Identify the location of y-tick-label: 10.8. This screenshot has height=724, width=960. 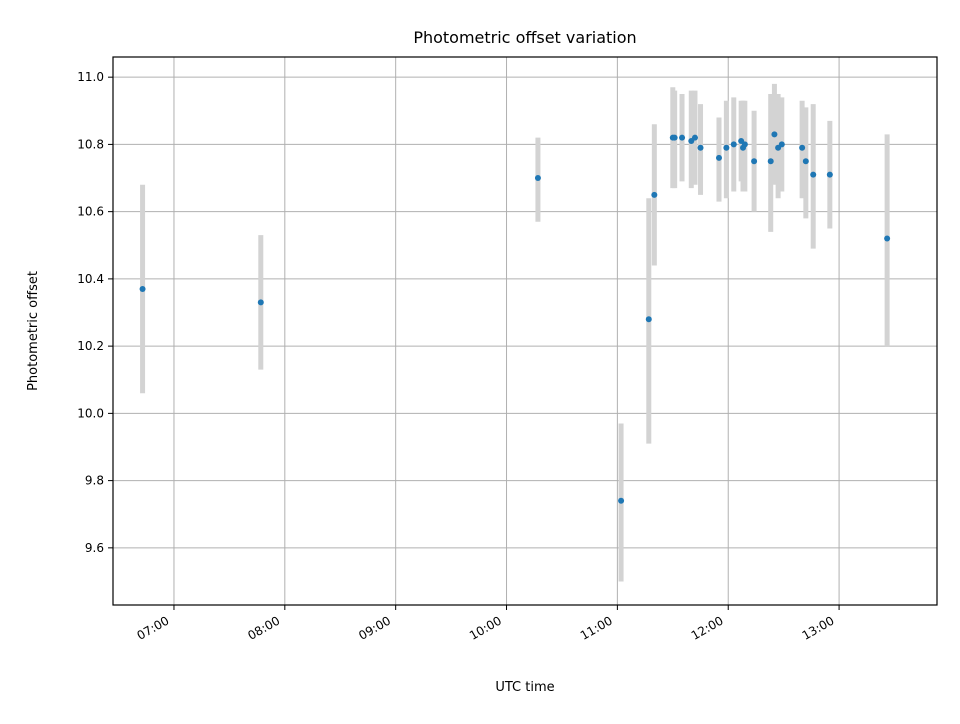
(90, 144).